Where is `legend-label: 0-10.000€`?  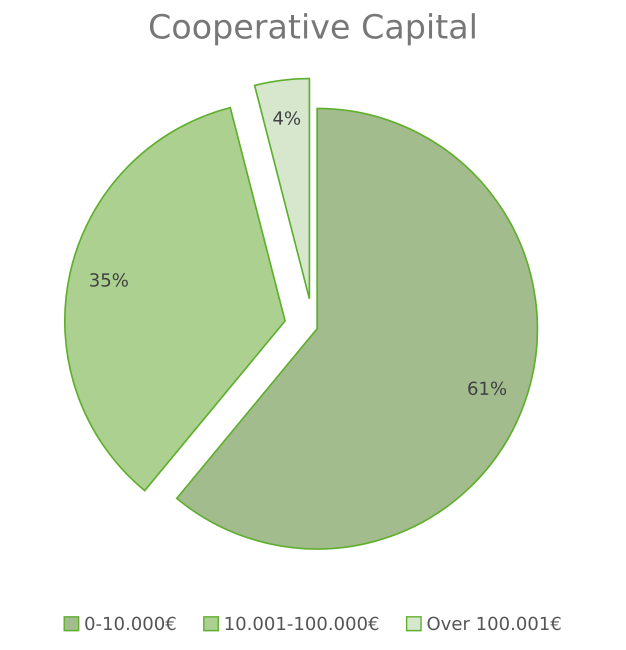 legend-label: 0-10.000€ is located at coordinates (130, 623).